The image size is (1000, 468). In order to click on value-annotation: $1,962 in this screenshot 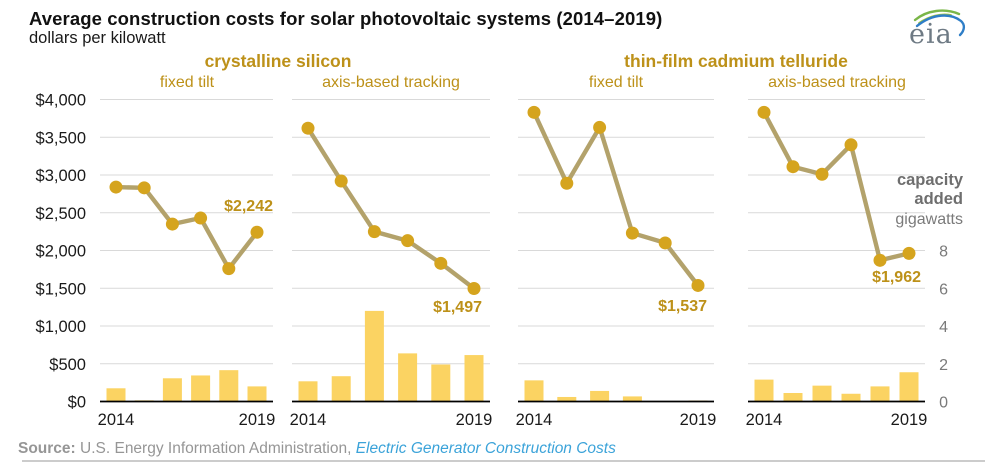, I will do `click(896, 277)`.